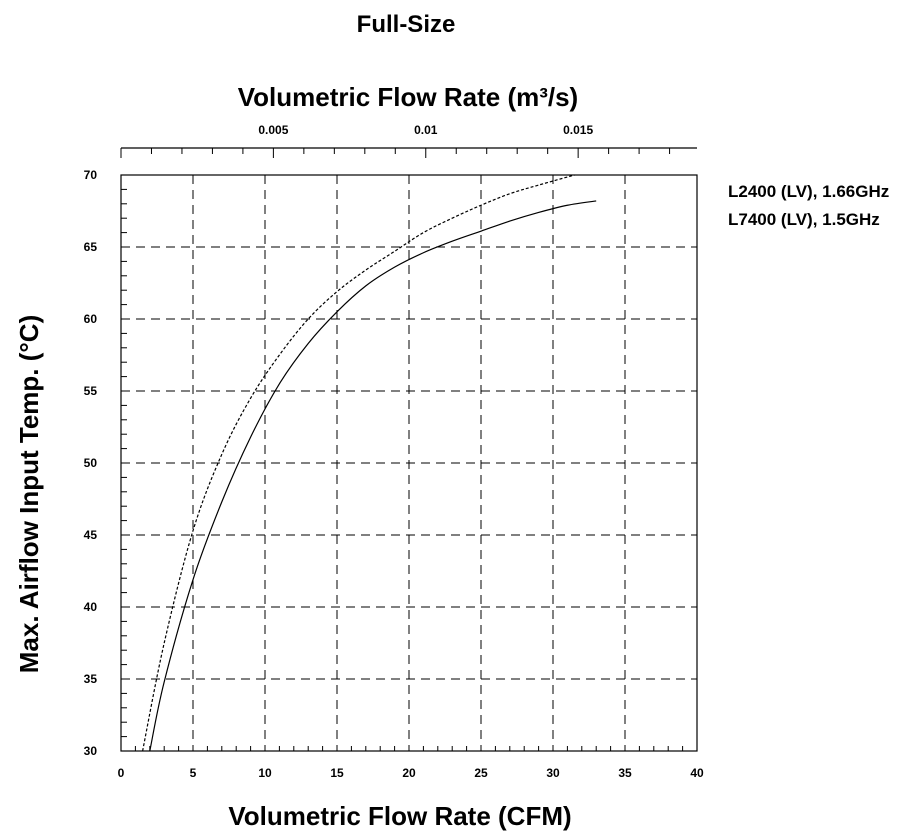 Image resolution: width=914 pixels, height=835 pixels. What do you see at coordinates (337, 773) in the screenshot?
I see `x-tick-label: 15` at bounding box center [337, 773].